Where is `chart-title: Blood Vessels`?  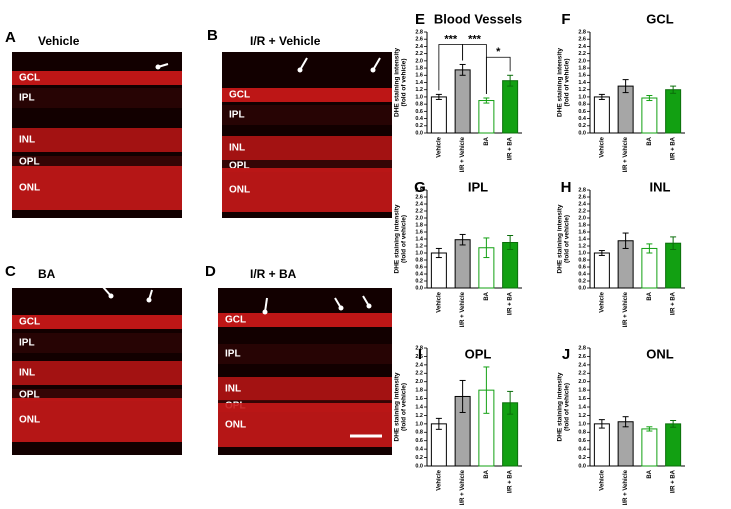 chart-title: Blood Vessels is located at coordinates (478, 18).